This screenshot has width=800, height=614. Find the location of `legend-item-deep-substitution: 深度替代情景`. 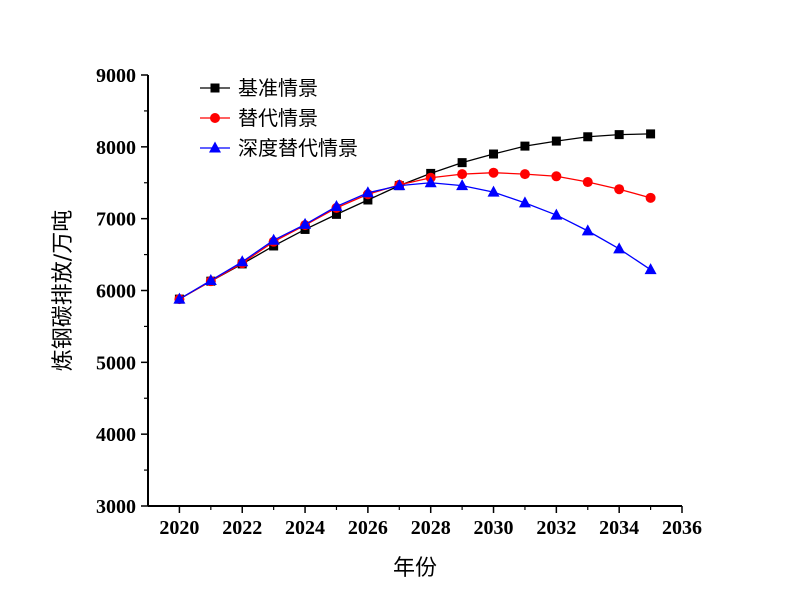

legend-item-deep-substitution: 深度替代情景 is located at coordinates (279, 148).